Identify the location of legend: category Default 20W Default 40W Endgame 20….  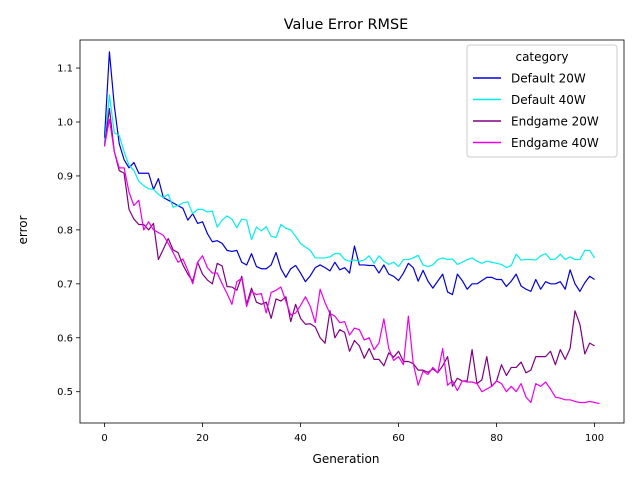
(542, 101).